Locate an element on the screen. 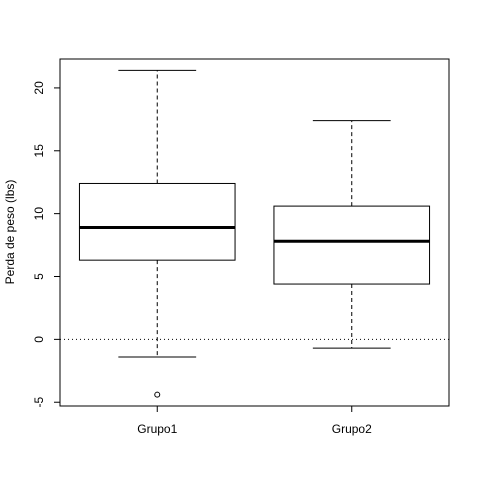  y-tick-label: 20 is located at coordinates (39, 88).